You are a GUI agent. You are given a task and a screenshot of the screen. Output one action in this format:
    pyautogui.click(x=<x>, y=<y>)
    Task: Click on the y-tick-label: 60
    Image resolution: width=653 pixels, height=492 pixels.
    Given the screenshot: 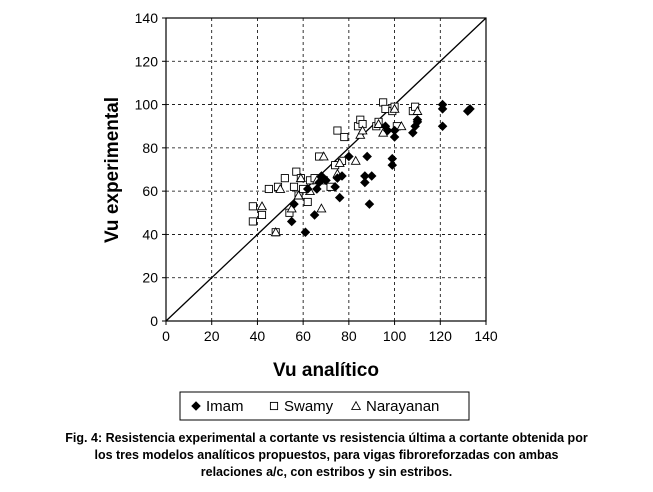 What is the action you would take?
    pyautogui.click(x=150, y=191)
    